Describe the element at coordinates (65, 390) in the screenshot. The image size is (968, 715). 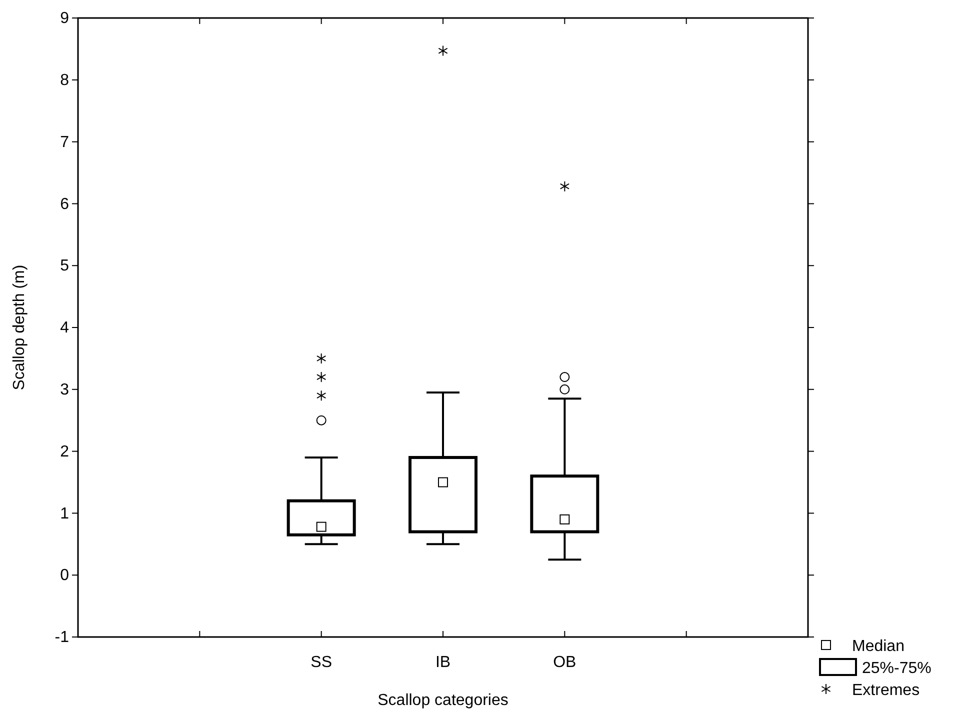
I see `y-tick-label: 3` at that location.